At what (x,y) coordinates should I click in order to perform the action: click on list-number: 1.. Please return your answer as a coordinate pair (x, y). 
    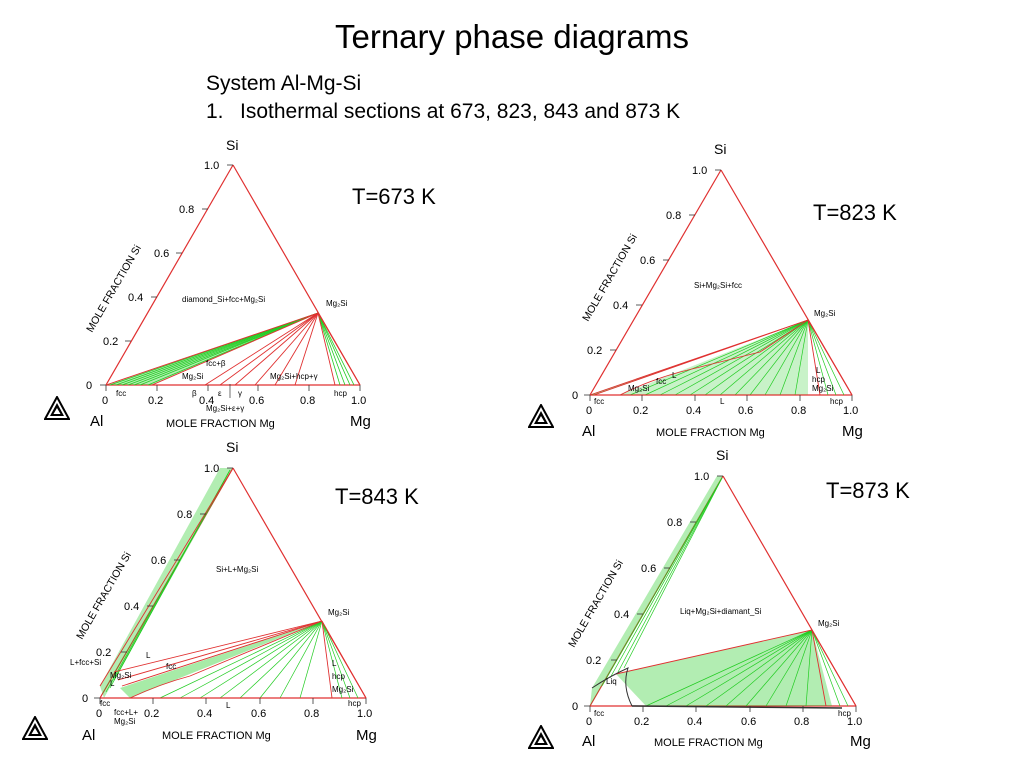
    Looking at the image, I should click on (215, 111).